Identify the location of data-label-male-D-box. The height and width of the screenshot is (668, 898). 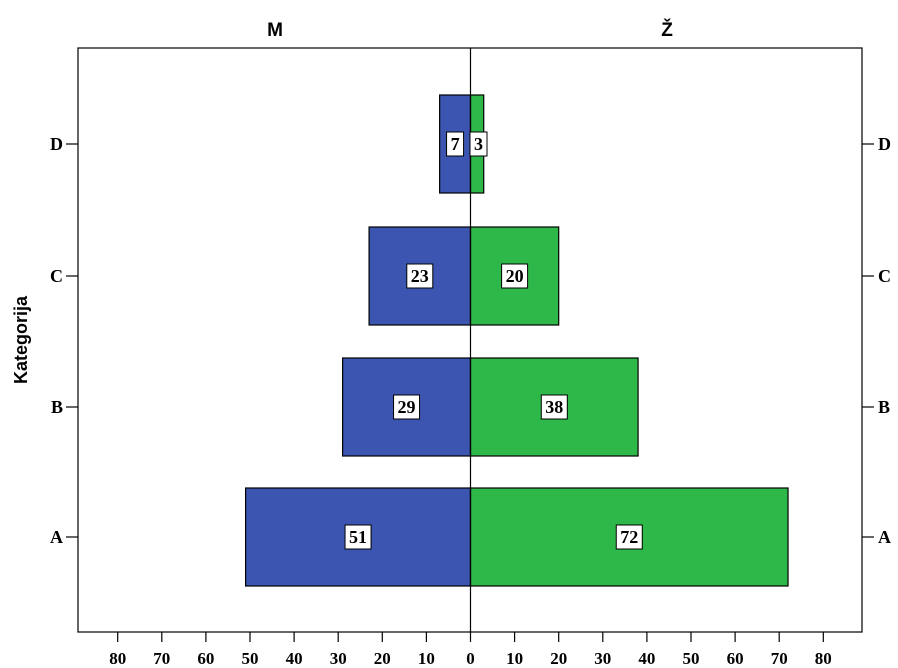
(455, 144).